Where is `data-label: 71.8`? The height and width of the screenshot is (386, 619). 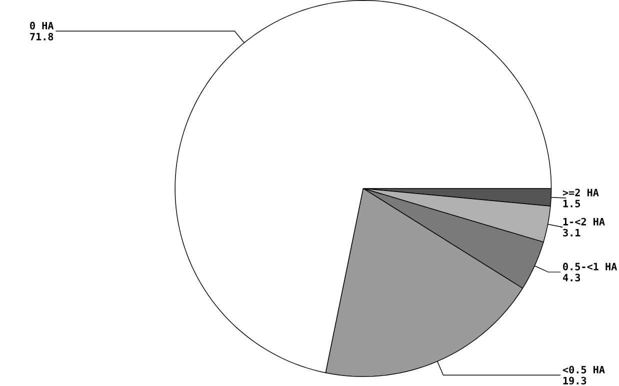
data-label: 71.8 is located at coordinates (42, 36).